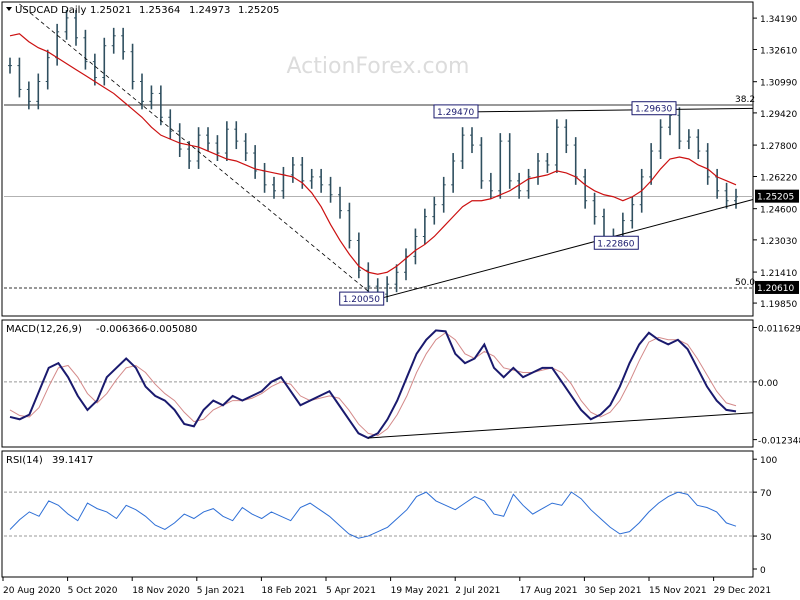 The image size is (800, 600). What do you see at coordinates (258, 10) in the screenshot?
I see `price-close: 1.25205` at bounding box center [258, 10].